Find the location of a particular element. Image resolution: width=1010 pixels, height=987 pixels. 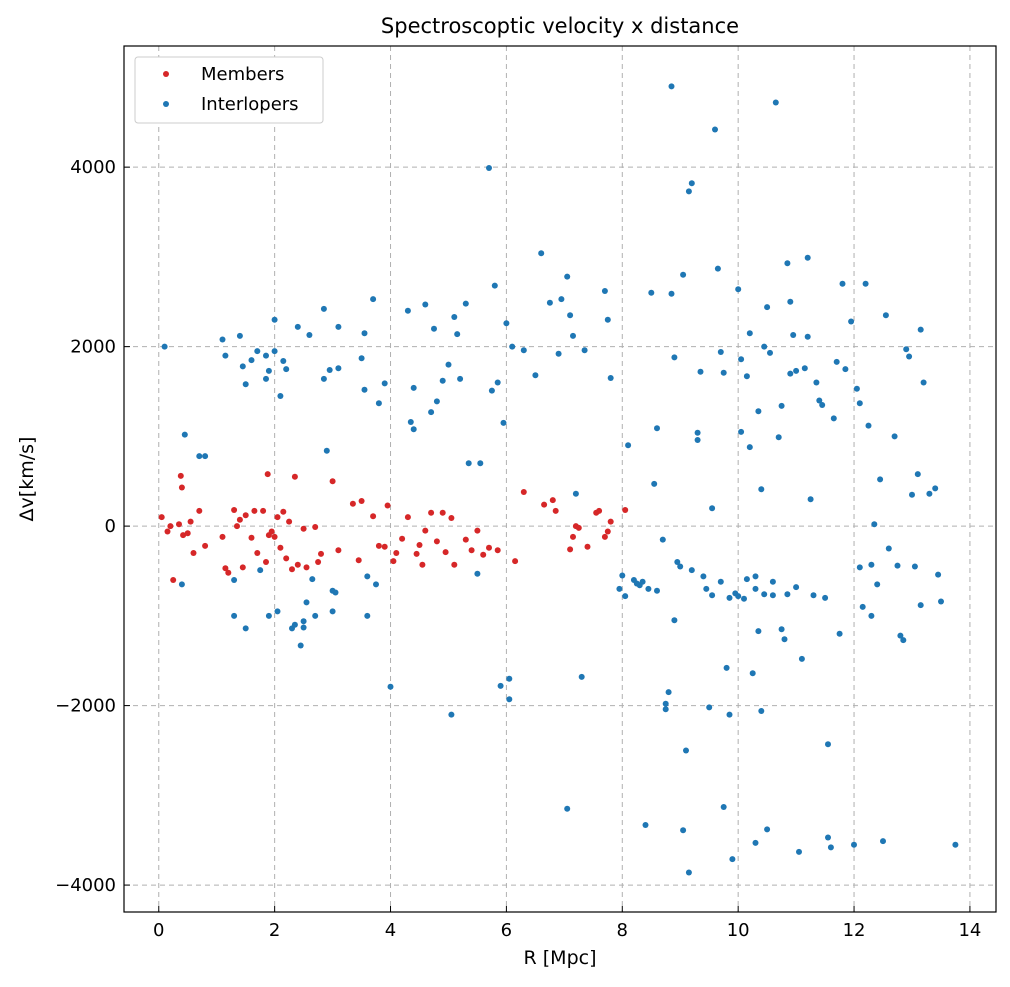

x-tick-label: 12 is located at coordinates (854, 930).